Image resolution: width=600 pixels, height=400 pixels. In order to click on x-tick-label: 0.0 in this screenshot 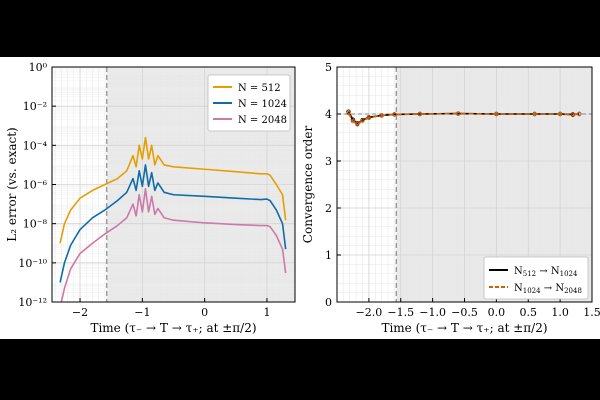, I will do `click(497, 312)`.